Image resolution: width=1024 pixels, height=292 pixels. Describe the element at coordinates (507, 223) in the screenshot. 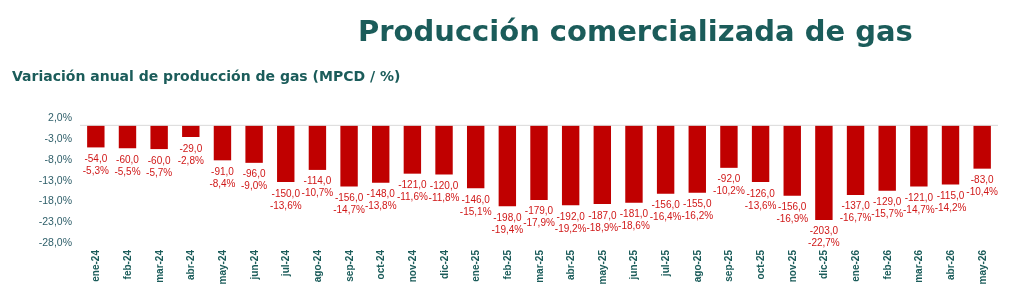

I see `data-label: -198,0 -19,4%` at that location.